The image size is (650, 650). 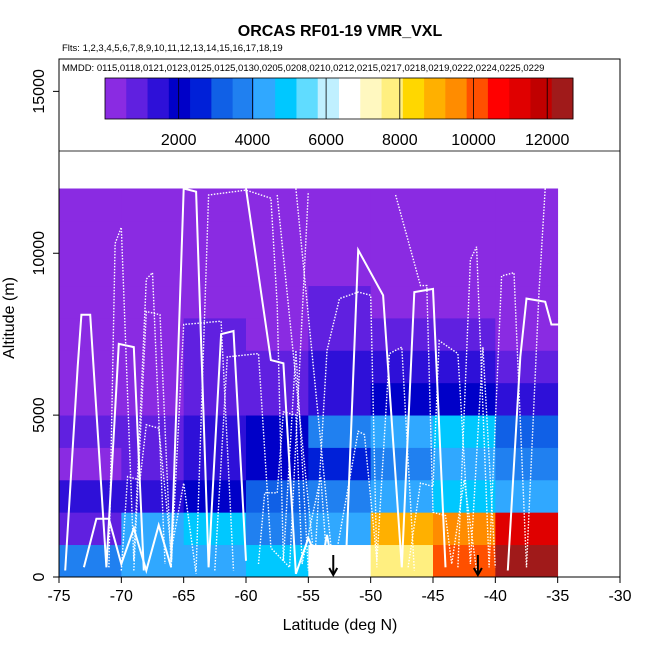 What do you see at coordinates (405, 566) in the screenshot?
I see `latitude-markers` at bounding box center [405, 566].